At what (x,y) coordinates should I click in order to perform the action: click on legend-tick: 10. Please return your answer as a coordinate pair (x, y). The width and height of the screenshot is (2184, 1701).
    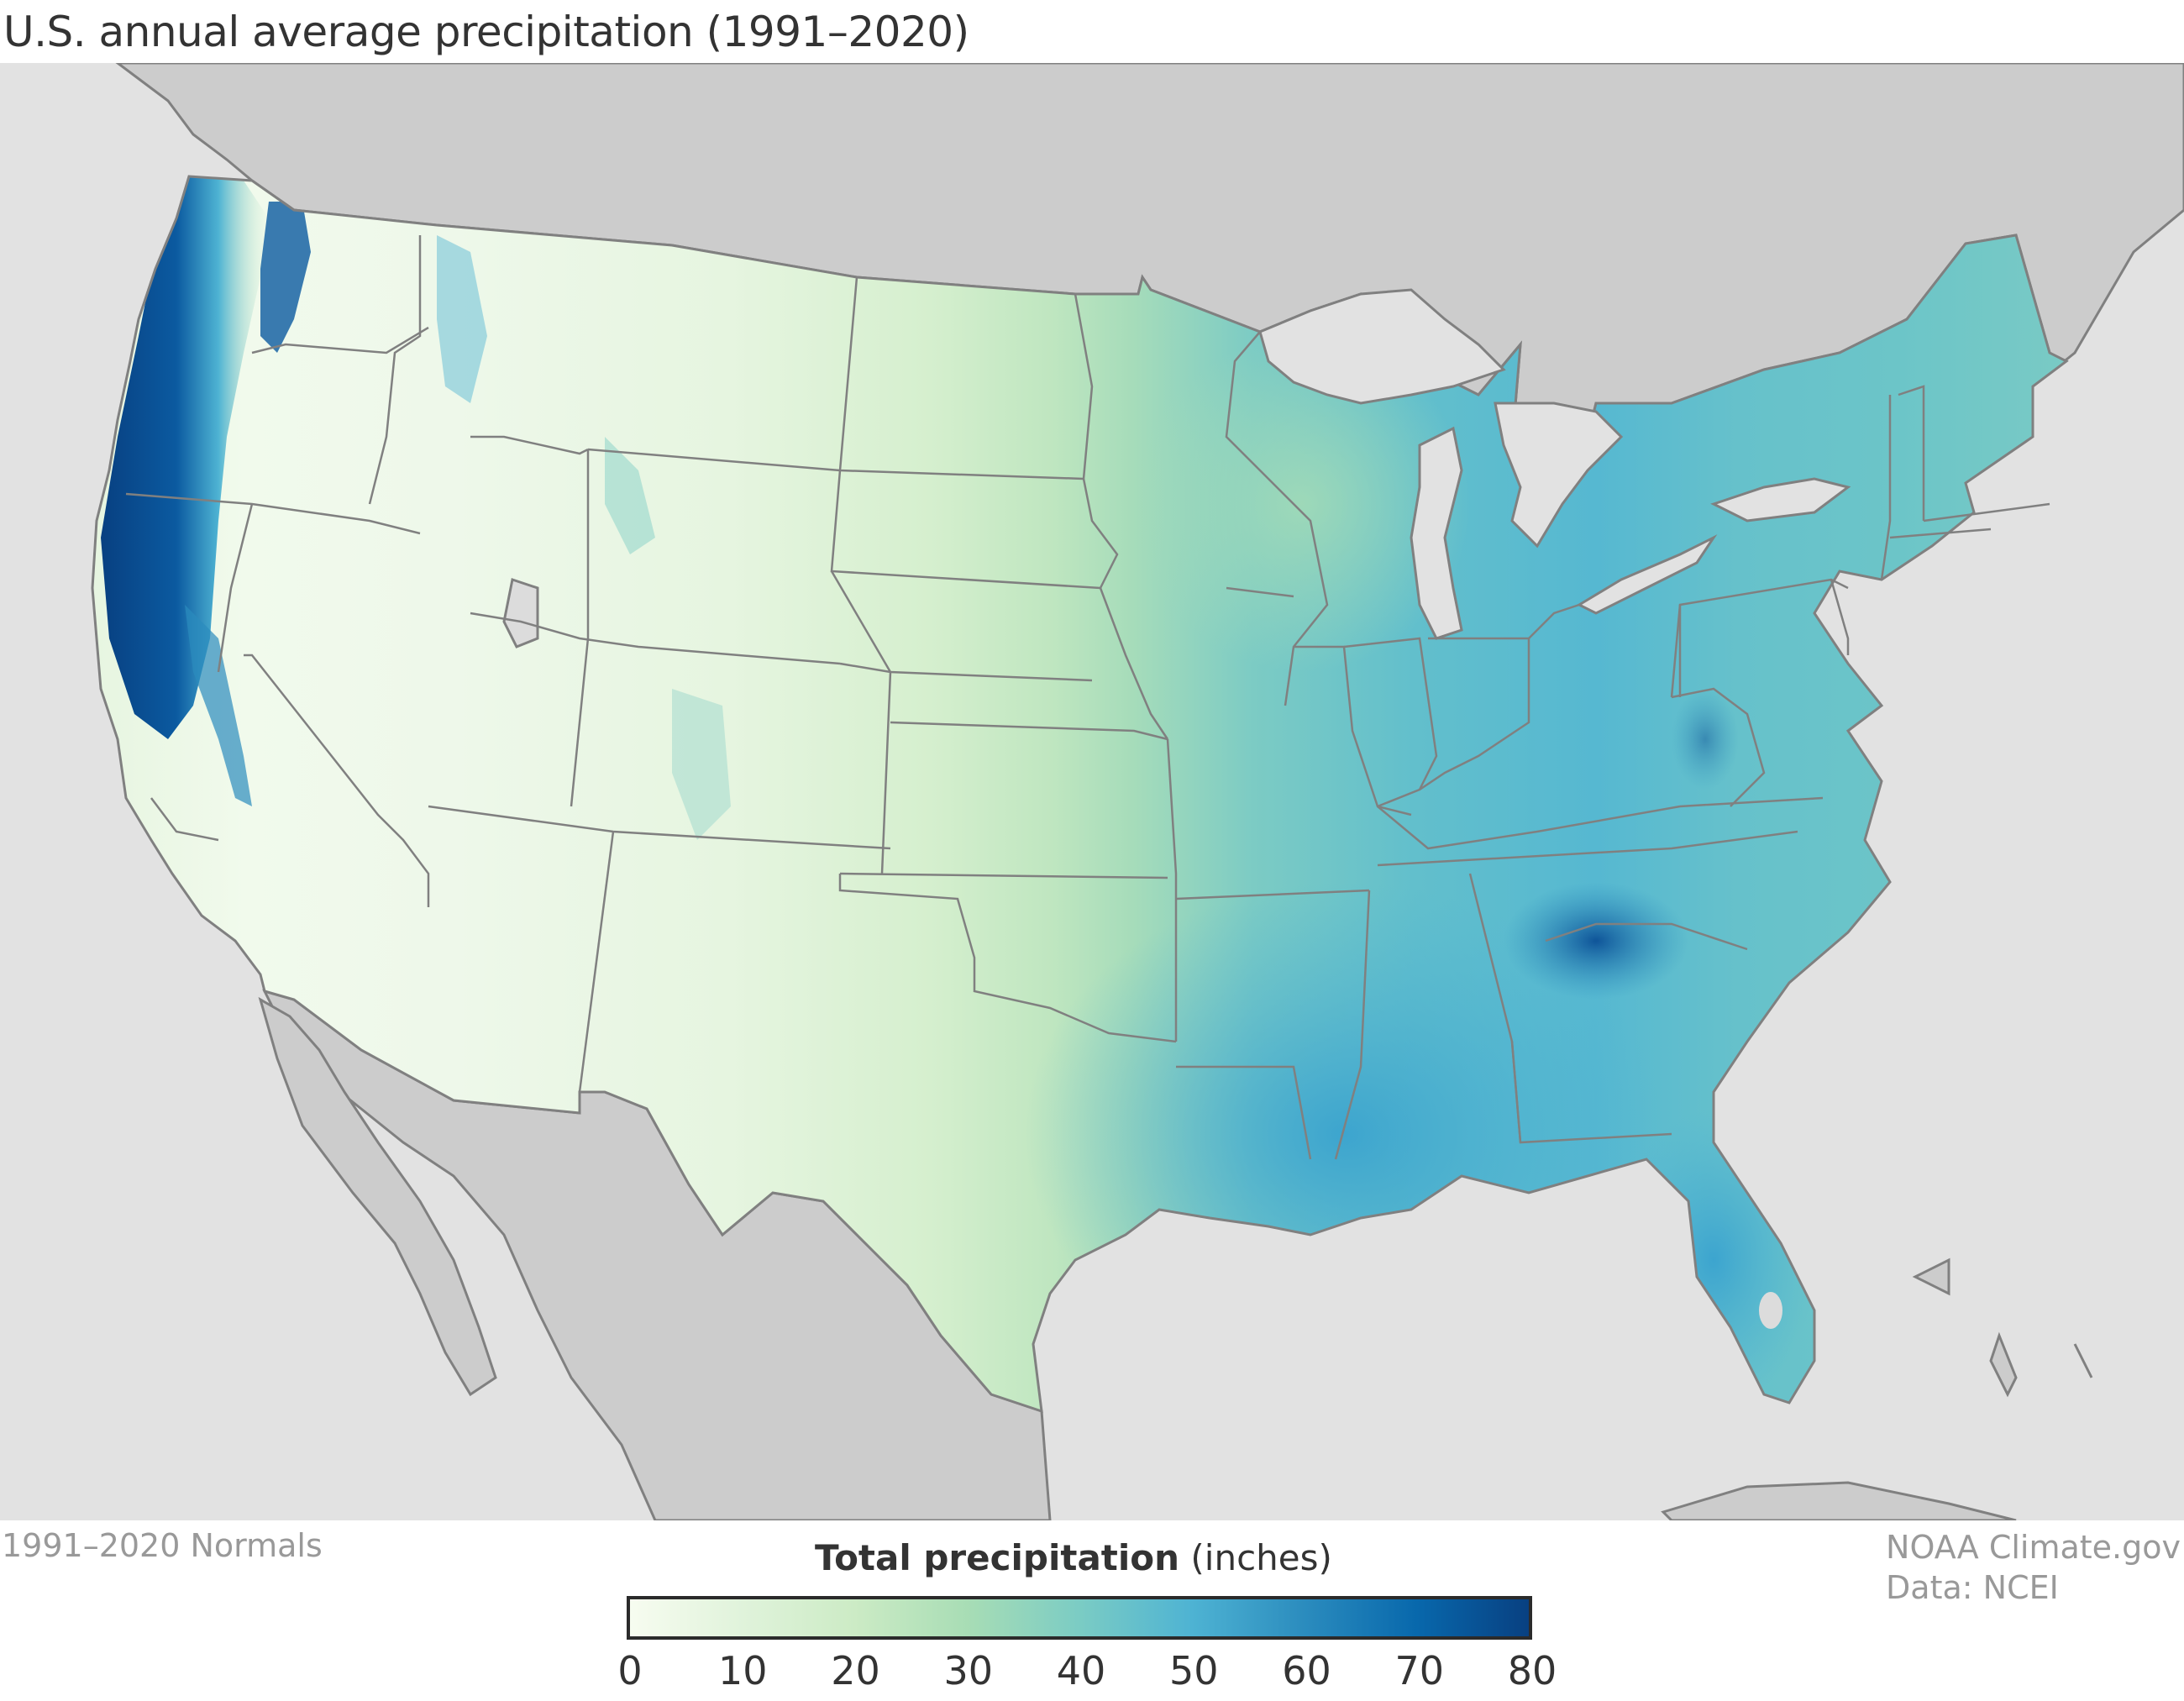
    Looking at the image, I should click on (742, 1670).